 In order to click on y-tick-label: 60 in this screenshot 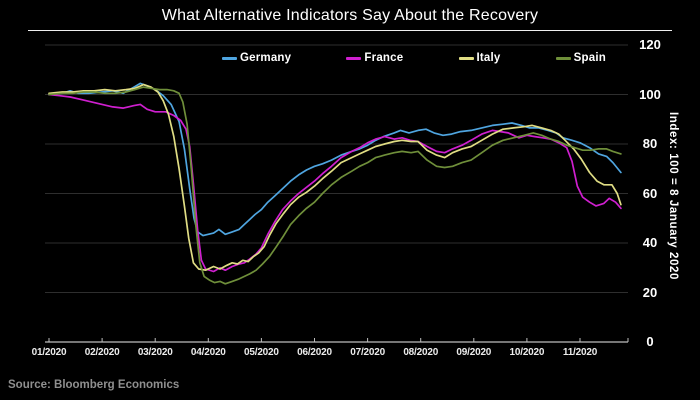, I will do `click(650, 193)`.